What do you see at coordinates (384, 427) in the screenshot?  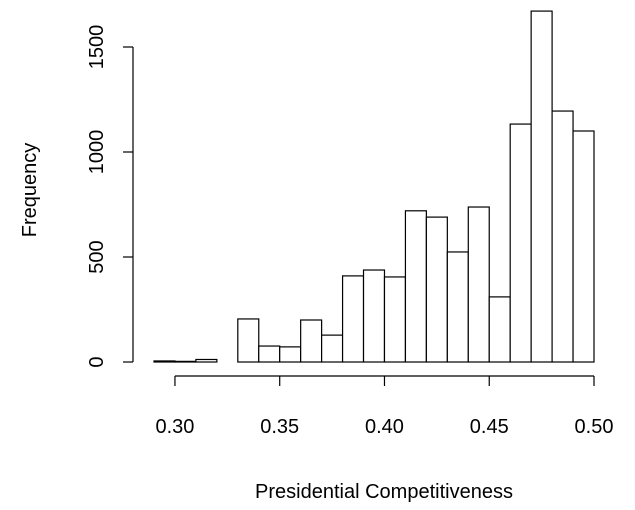 I see `x-tick-label: 0.40` at bounding box center [384, 427].